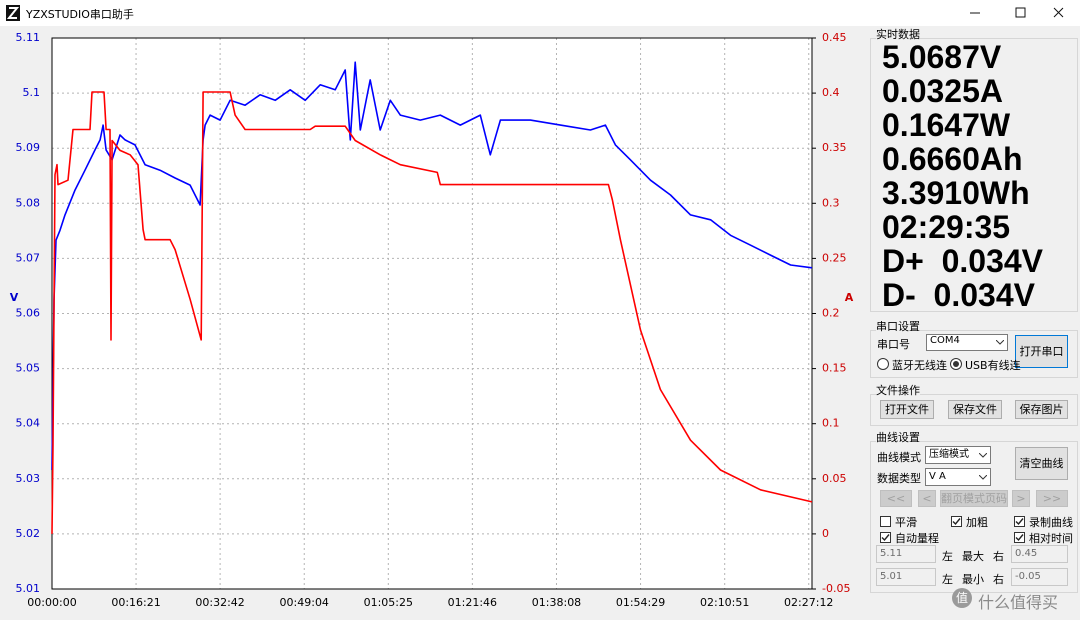 The width and height of the screenshot is (1080, 620). Describe the element at coordinates (898, 390) in the screenshot. I see `group-title: 文件操作` at that location.